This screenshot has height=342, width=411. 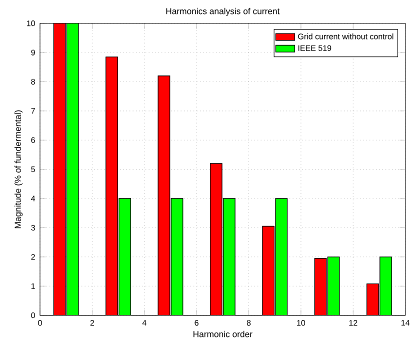 What do you see at coordinates (33, 81) in the screenshot?
I see `y-tick-label: 8` at bounding box center [33, 81].